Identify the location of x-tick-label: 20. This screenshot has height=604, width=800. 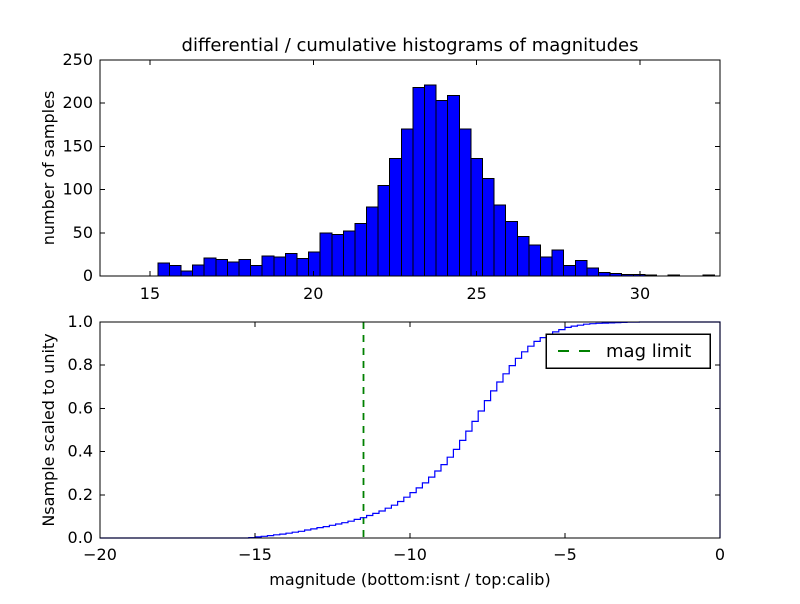
(313, 293).